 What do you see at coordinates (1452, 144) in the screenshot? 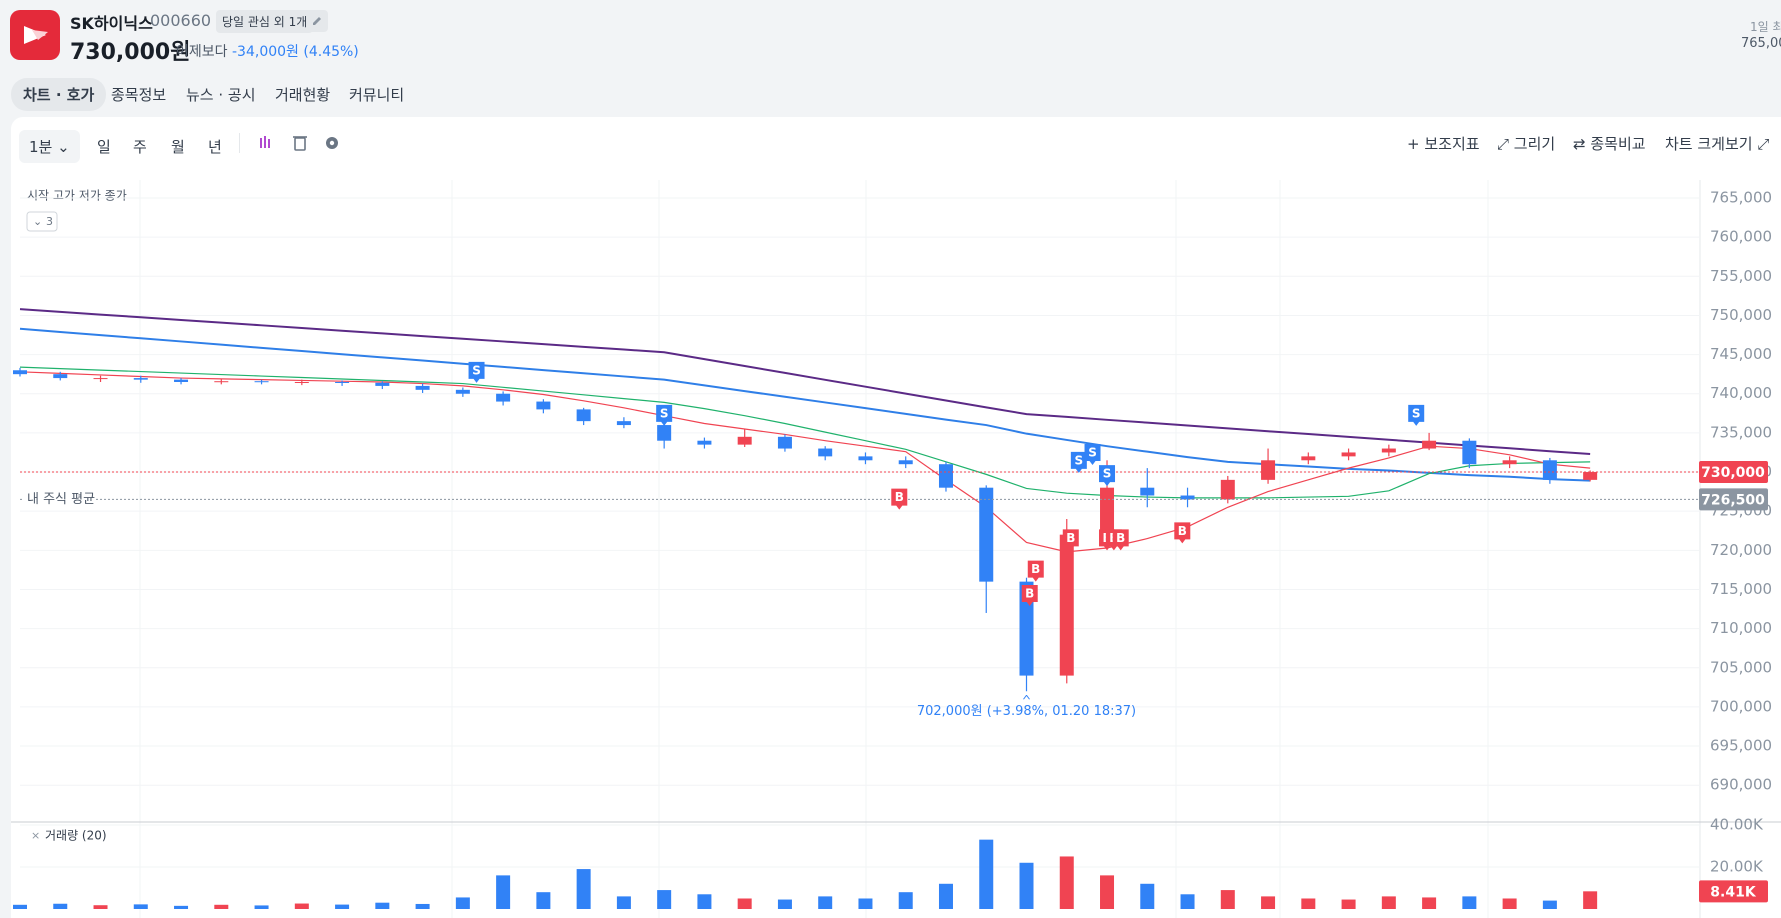
I see `tool-label: 보조지표` at bounding box center [1452, 144].